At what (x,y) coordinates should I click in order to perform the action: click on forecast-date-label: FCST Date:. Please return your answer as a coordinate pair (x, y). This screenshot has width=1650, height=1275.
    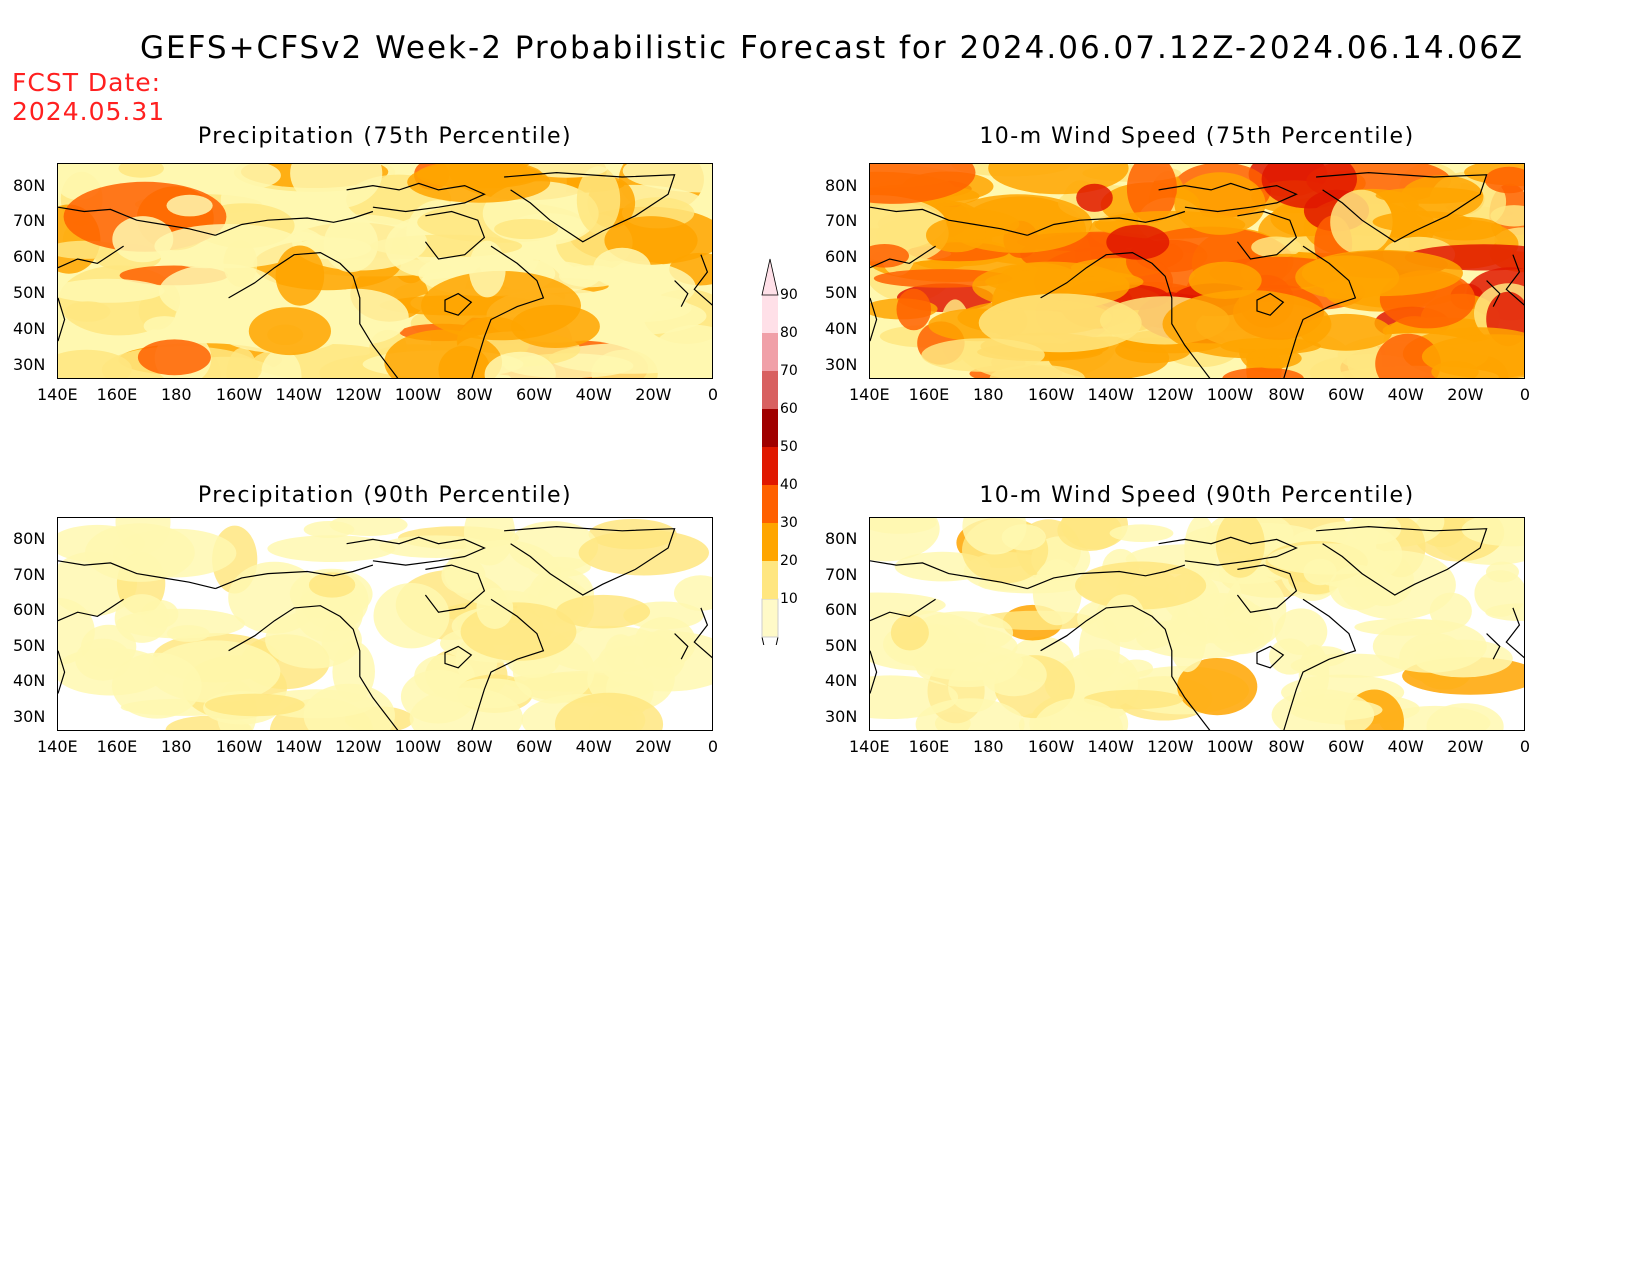
    Looking at the image, I should click on (87, 82).